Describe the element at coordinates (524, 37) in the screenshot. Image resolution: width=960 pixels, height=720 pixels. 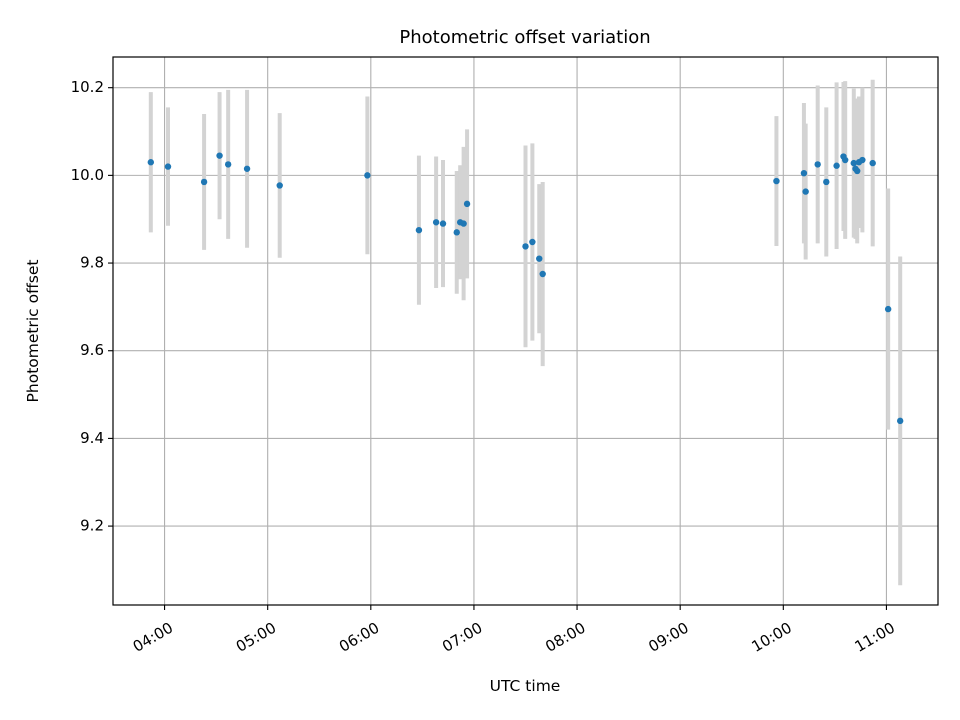
I see `chart-title: Photometric offset variation` at that location.